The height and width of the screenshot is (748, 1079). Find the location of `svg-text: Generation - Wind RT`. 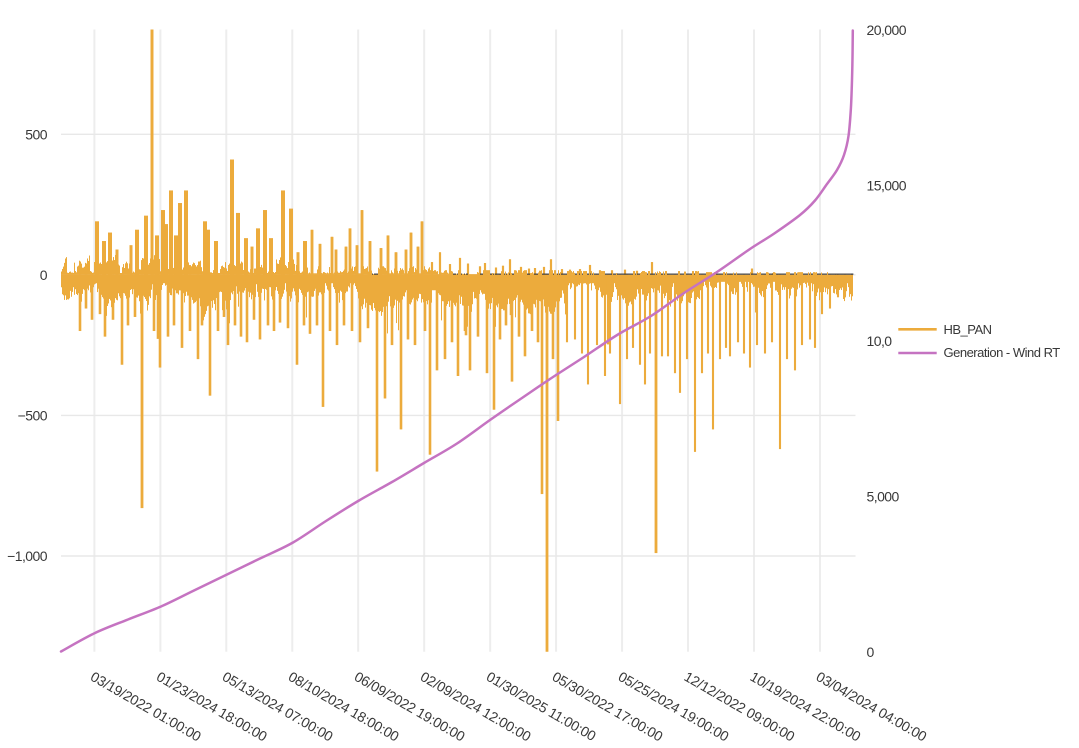

svg-text: Generation - Wind RT is located at coordinates (1002, 352).